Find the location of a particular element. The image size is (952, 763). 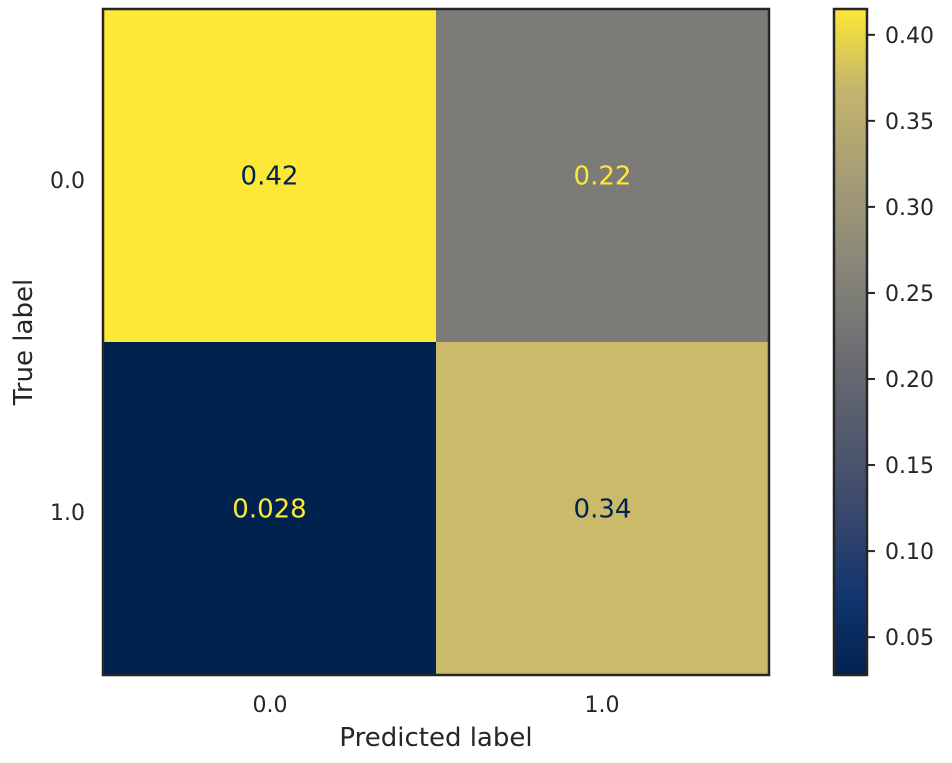

colorbar-tick-label: 0.10 is located at coordinates (909, 552).